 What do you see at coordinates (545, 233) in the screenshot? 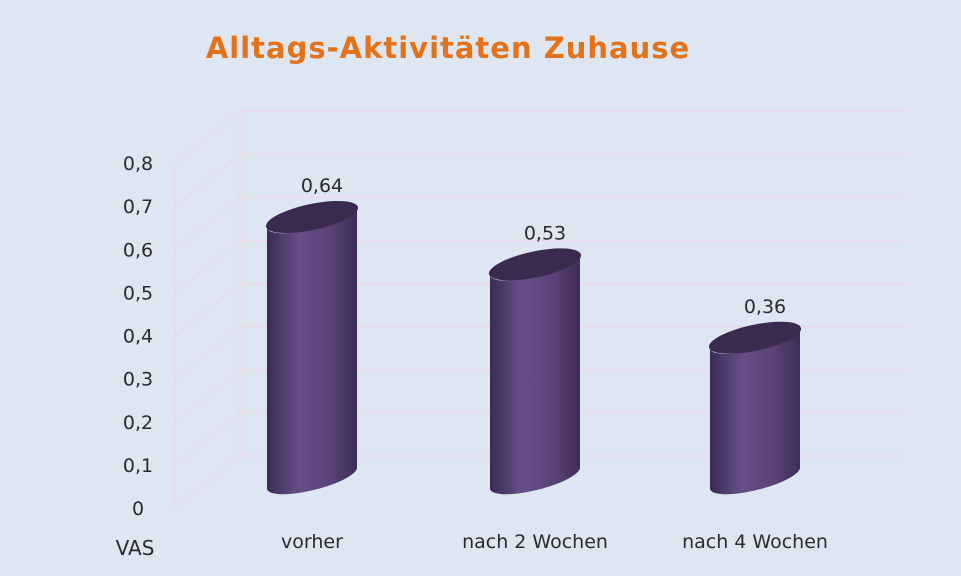
I see `value-label: 0,53` at bounding box center [545, 233].